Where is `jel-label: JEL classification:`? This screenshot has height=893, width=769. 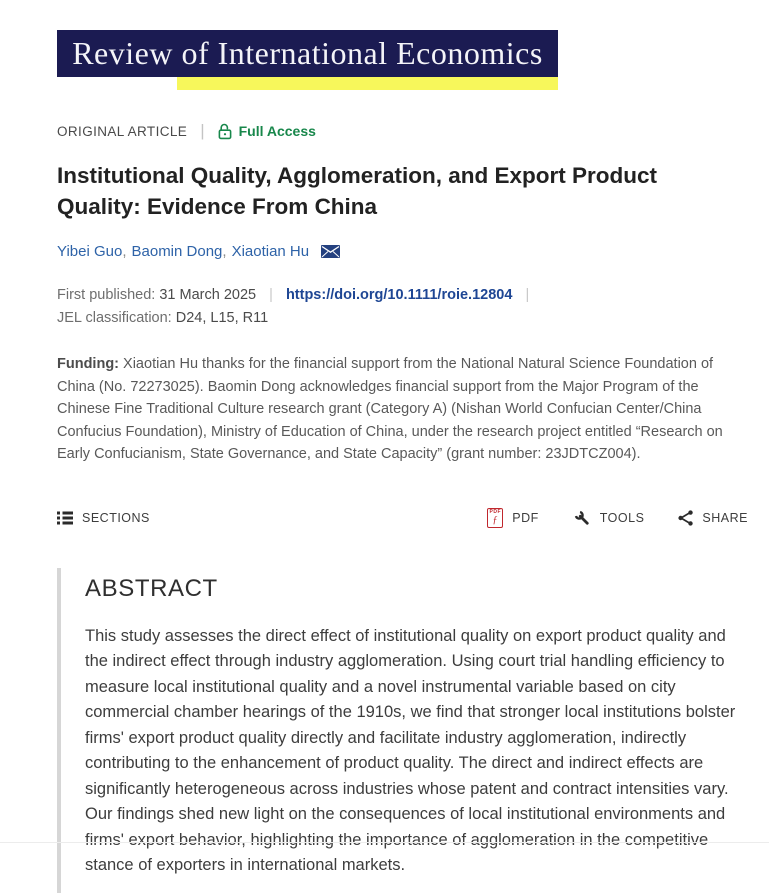 jel-label: JEL classification: is located at coordinates (114, 318).